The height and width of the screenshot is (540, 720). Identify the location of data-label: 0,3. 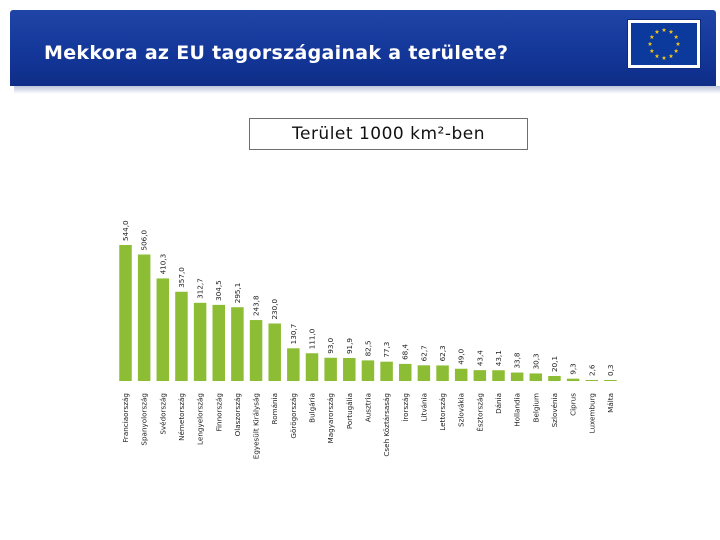
(610, 370).